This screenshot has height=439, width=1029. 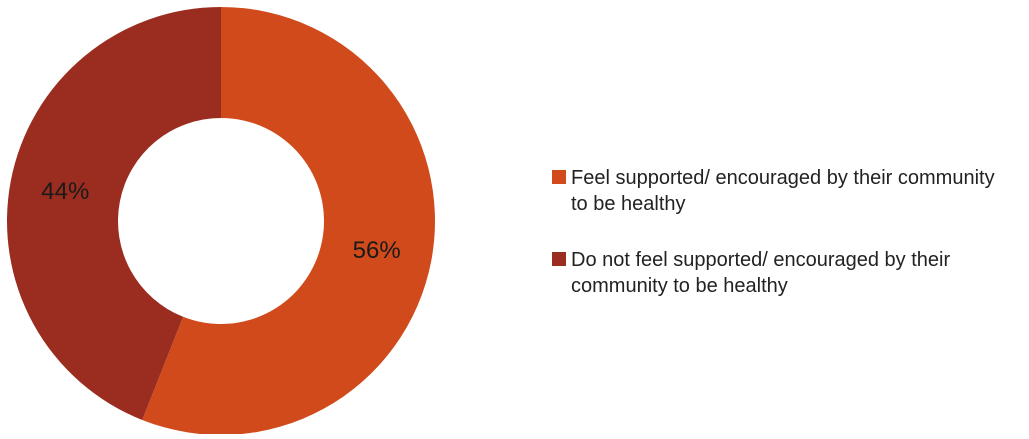 What do you see at coordinates (377, 250) in the screenshot?
I see `slice-label-supported: 56%` at bounding box center [377, 250].